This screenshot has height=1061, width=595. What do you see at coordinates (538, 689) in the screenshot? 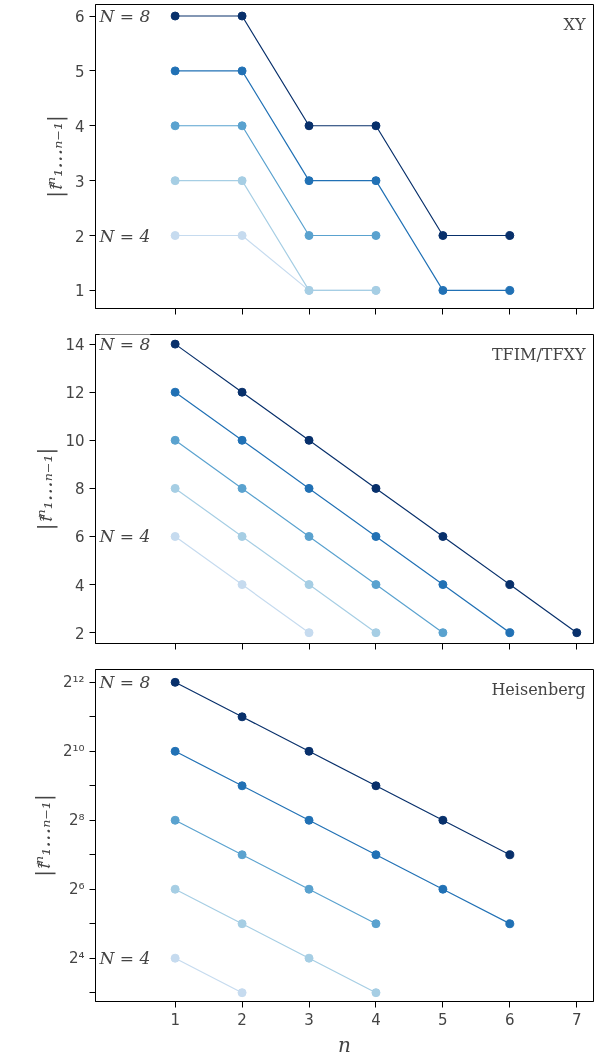
I see `text: Heisenberg` at bounding box center [538, 689].